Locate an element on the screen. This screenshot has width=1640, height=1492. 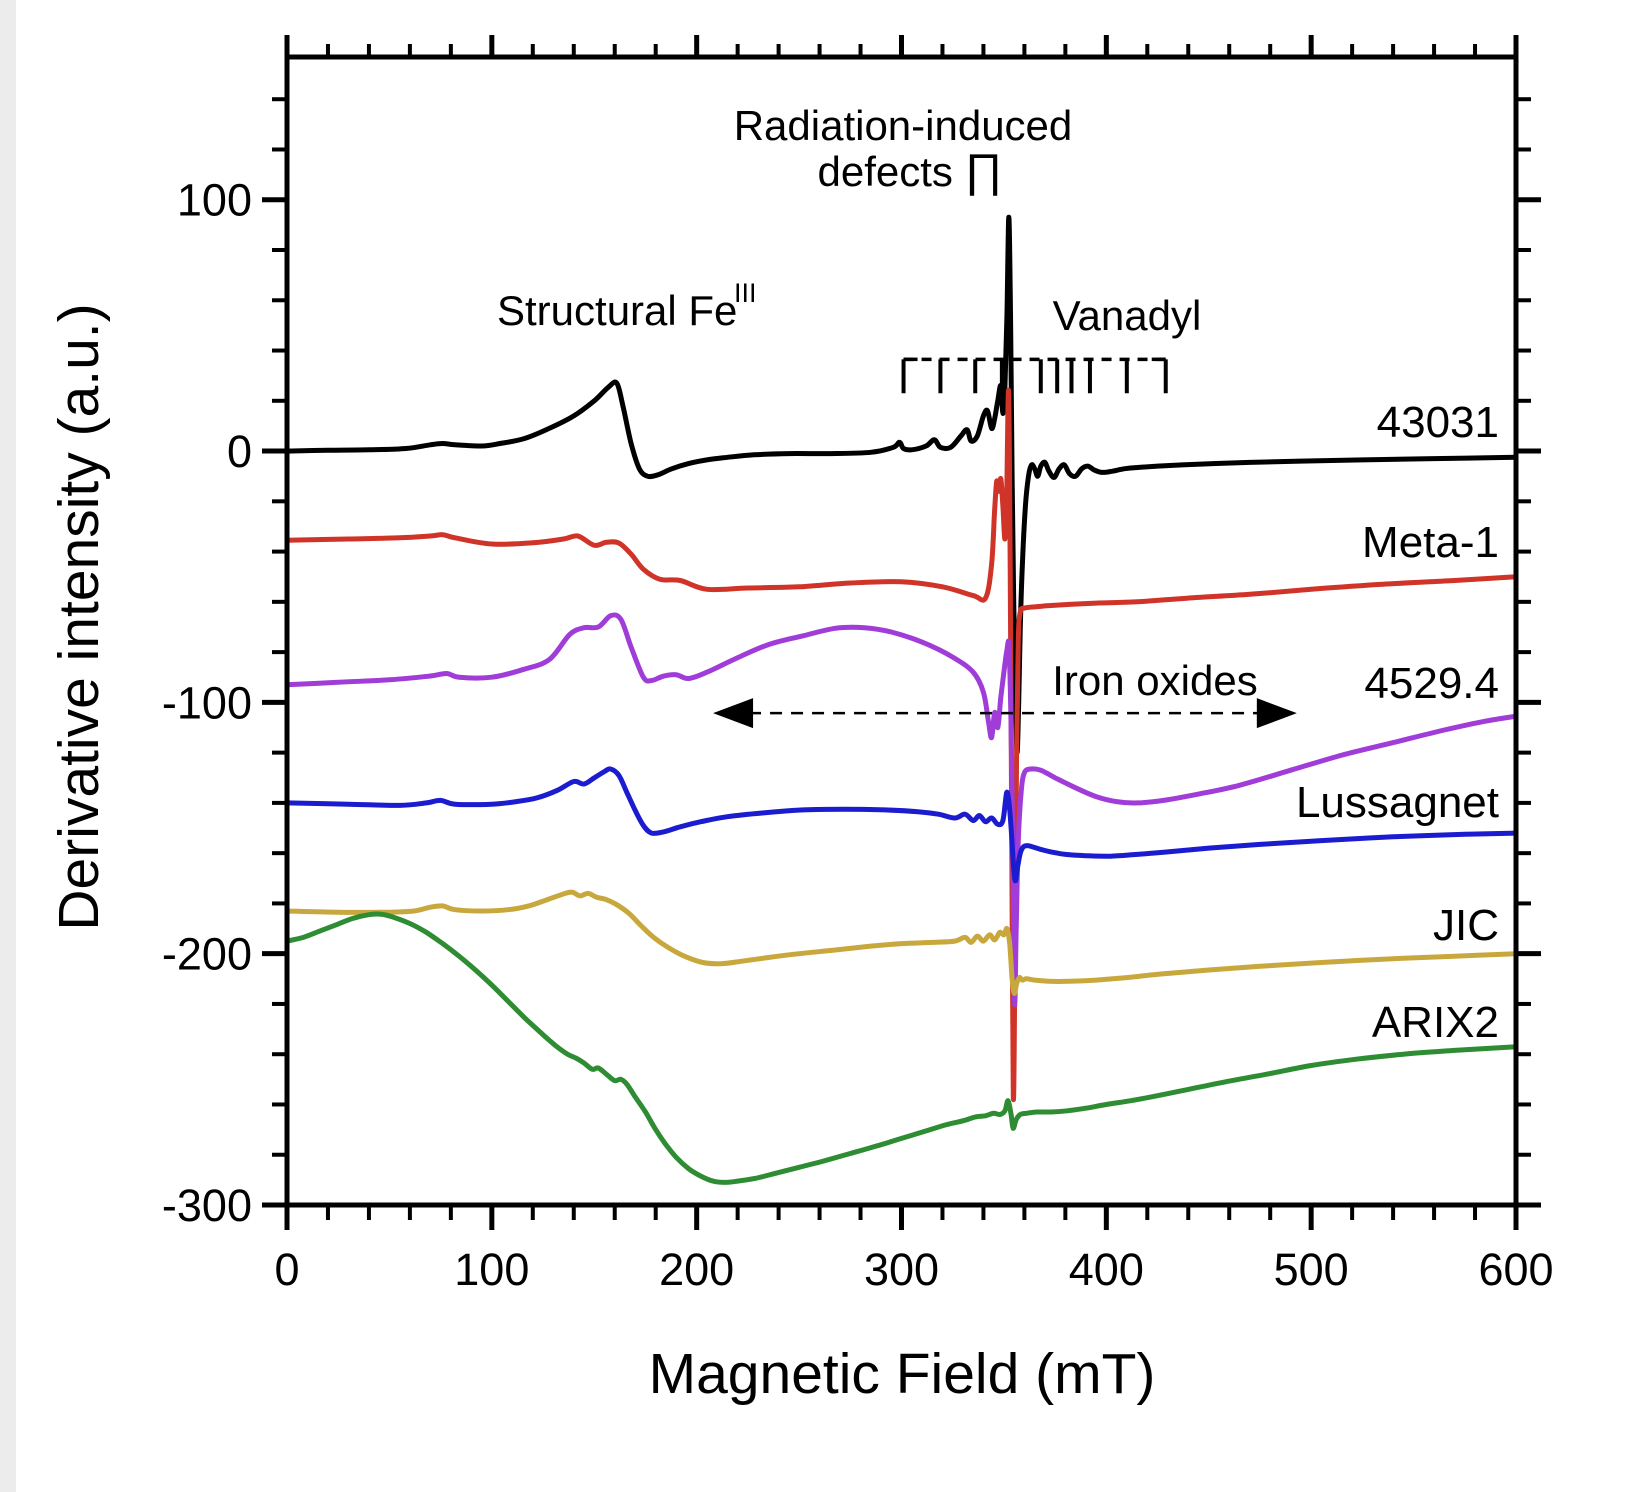
radiation-defects-label-line2: defects ∏ is located at coordinates (910, 170).